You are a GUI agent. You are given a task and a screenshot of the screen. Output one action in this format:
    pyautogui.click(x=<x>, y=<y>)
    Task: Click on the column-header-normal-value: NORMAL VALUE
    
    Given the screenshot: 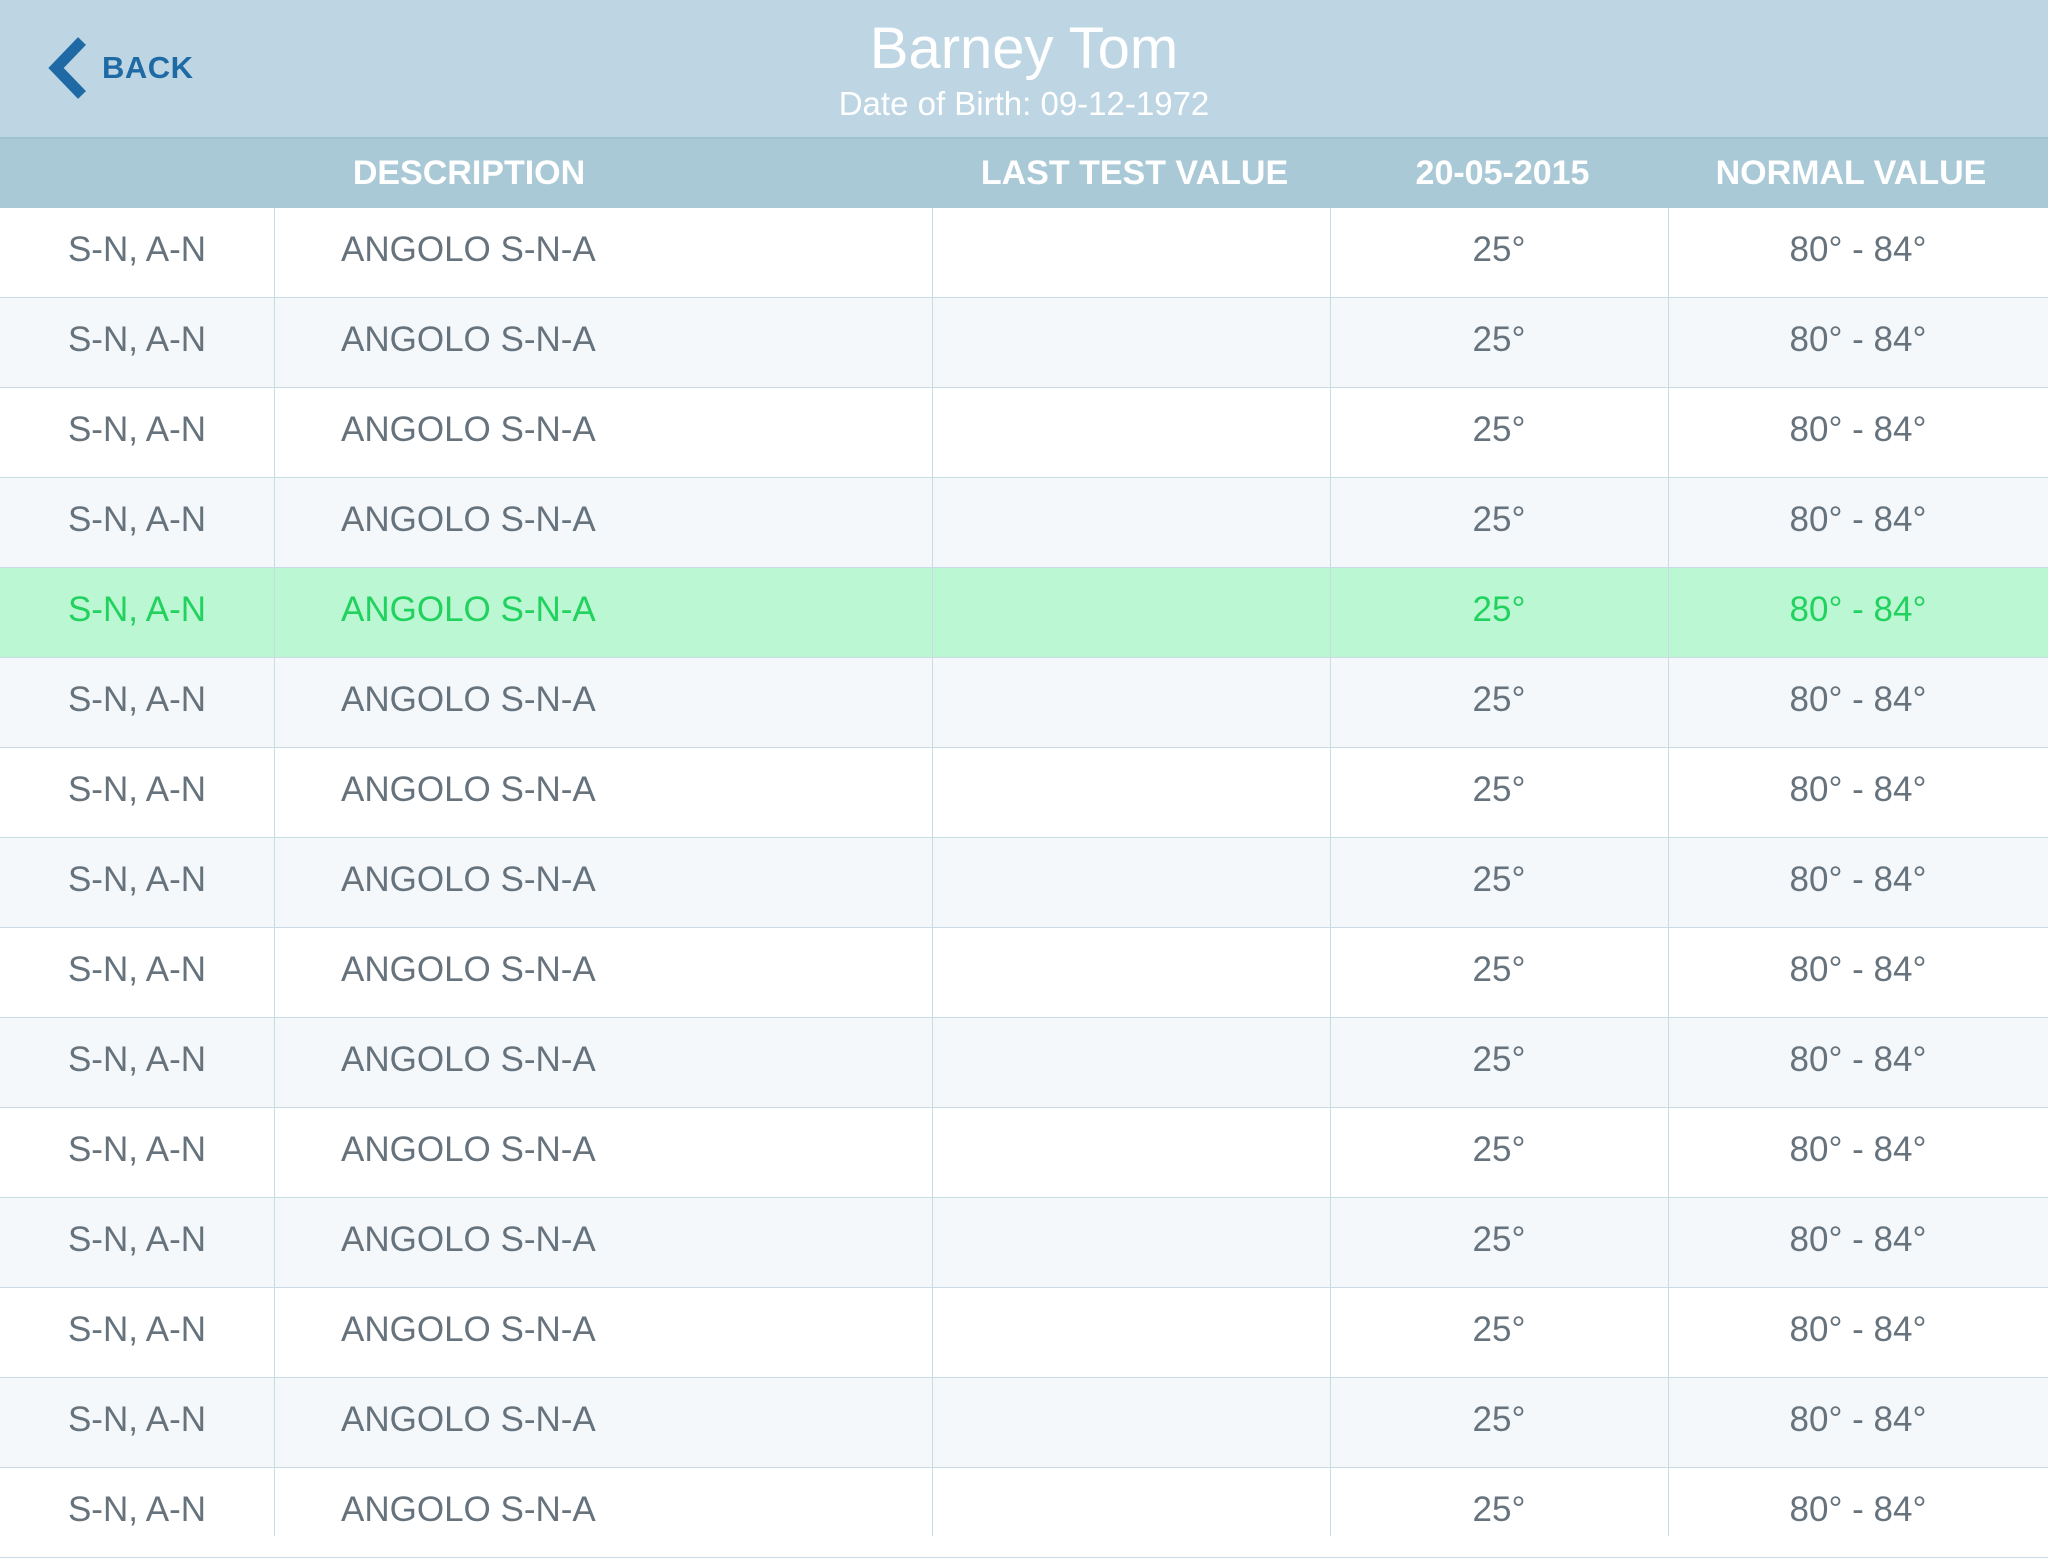 What is the action you would take?
    pyautogui.click(x=1851, y=173)
    